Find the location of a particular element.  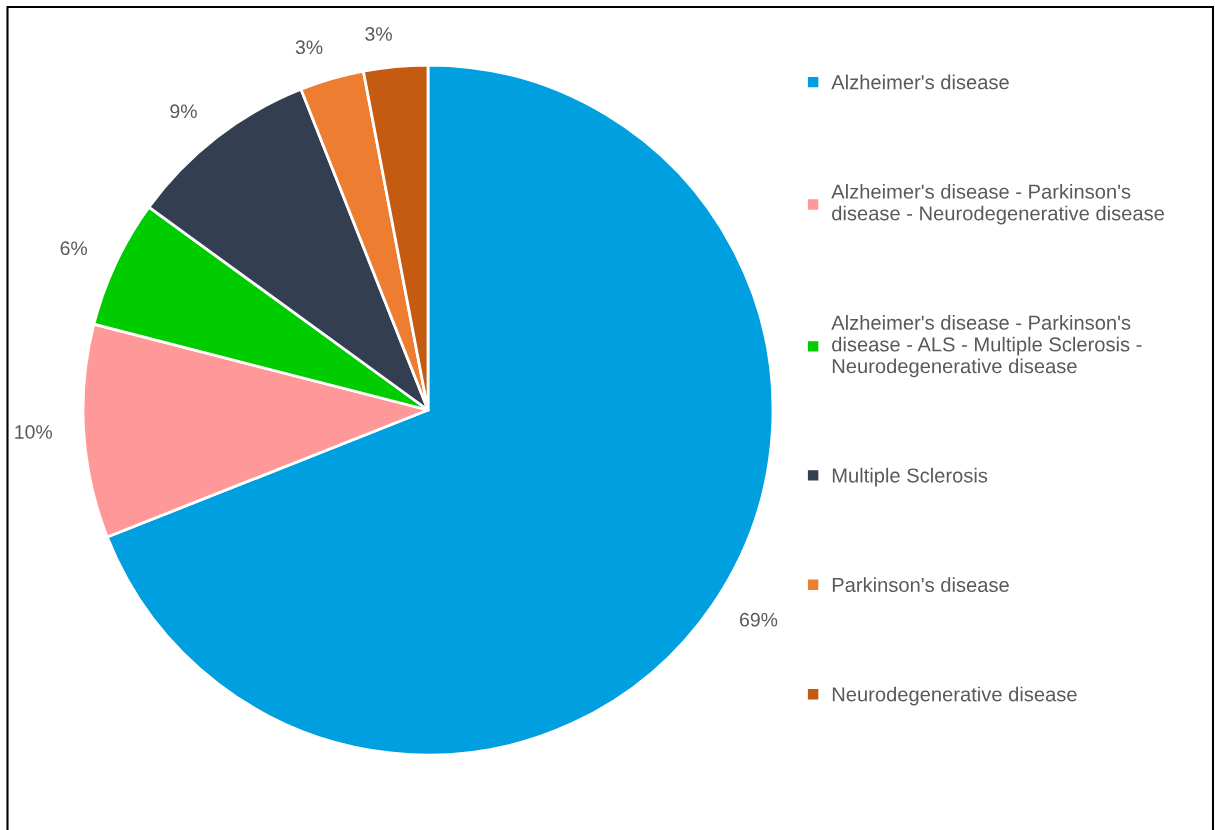

data-label: 6% is located at coordinates (74, 248).